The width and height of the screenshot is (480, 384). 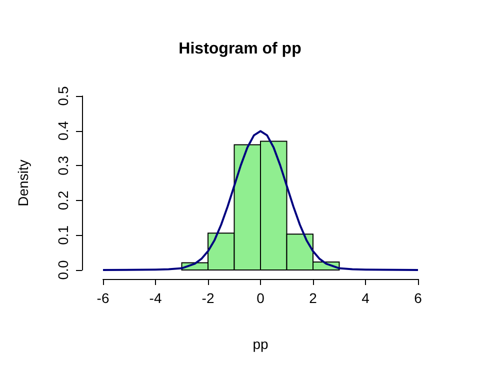 What do you see at coordinates (240, 49) in the screenshot?
I see `chart-title: Histogram of pp` at bounding box center [240, 49].